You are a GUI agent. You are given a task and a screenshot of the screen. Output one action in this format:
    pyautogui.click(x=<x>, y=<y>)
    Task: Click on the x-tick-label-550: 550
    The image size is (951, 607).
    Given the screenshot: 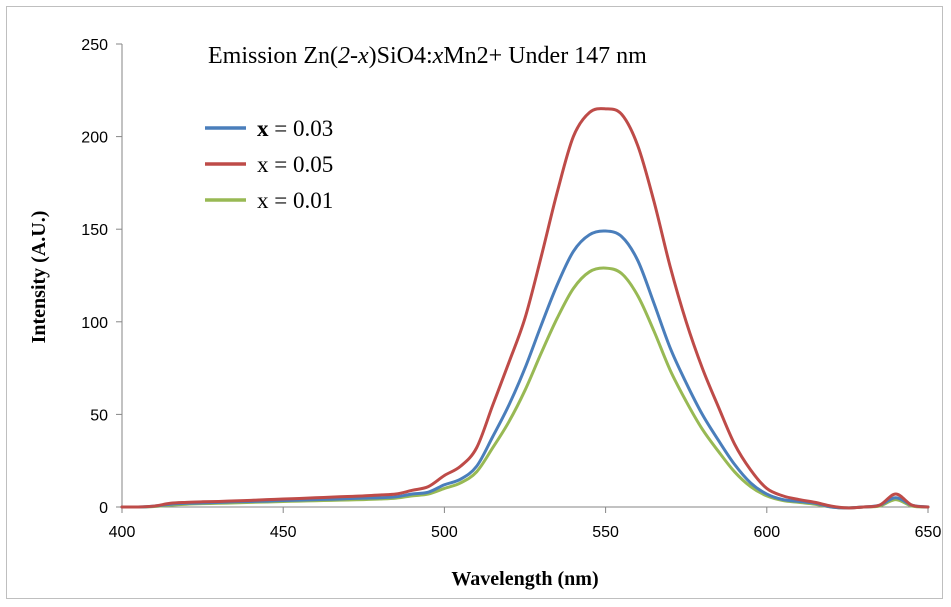 What is the action you would take?
    pyautogui.click(x=605, y=532)
    